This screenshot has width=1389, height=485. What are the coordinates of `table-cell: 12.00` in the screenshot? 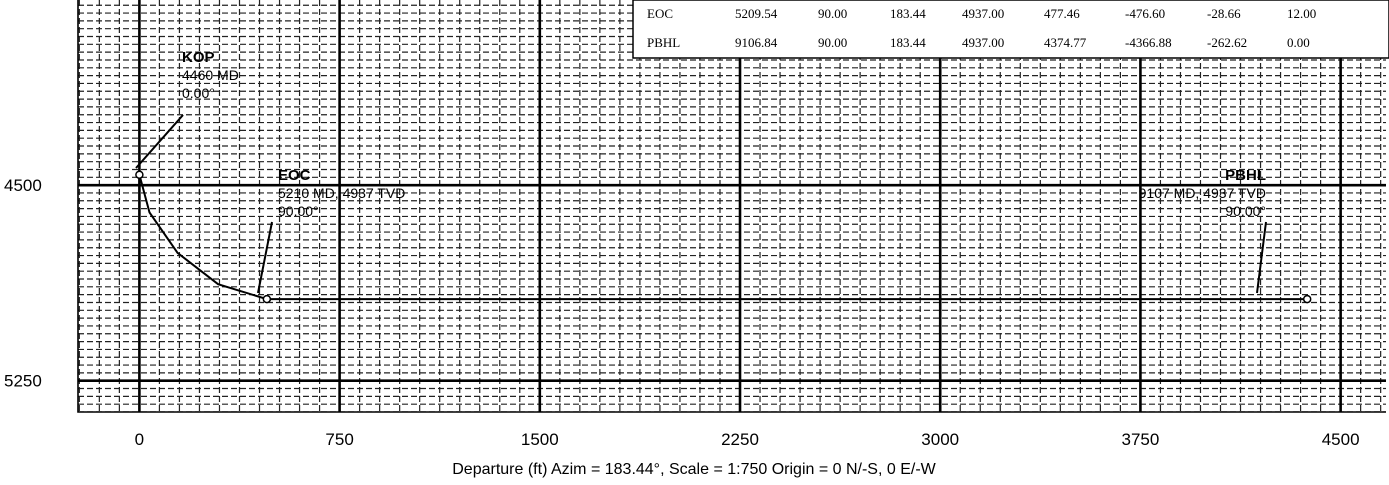 It's located at (1301, 13).